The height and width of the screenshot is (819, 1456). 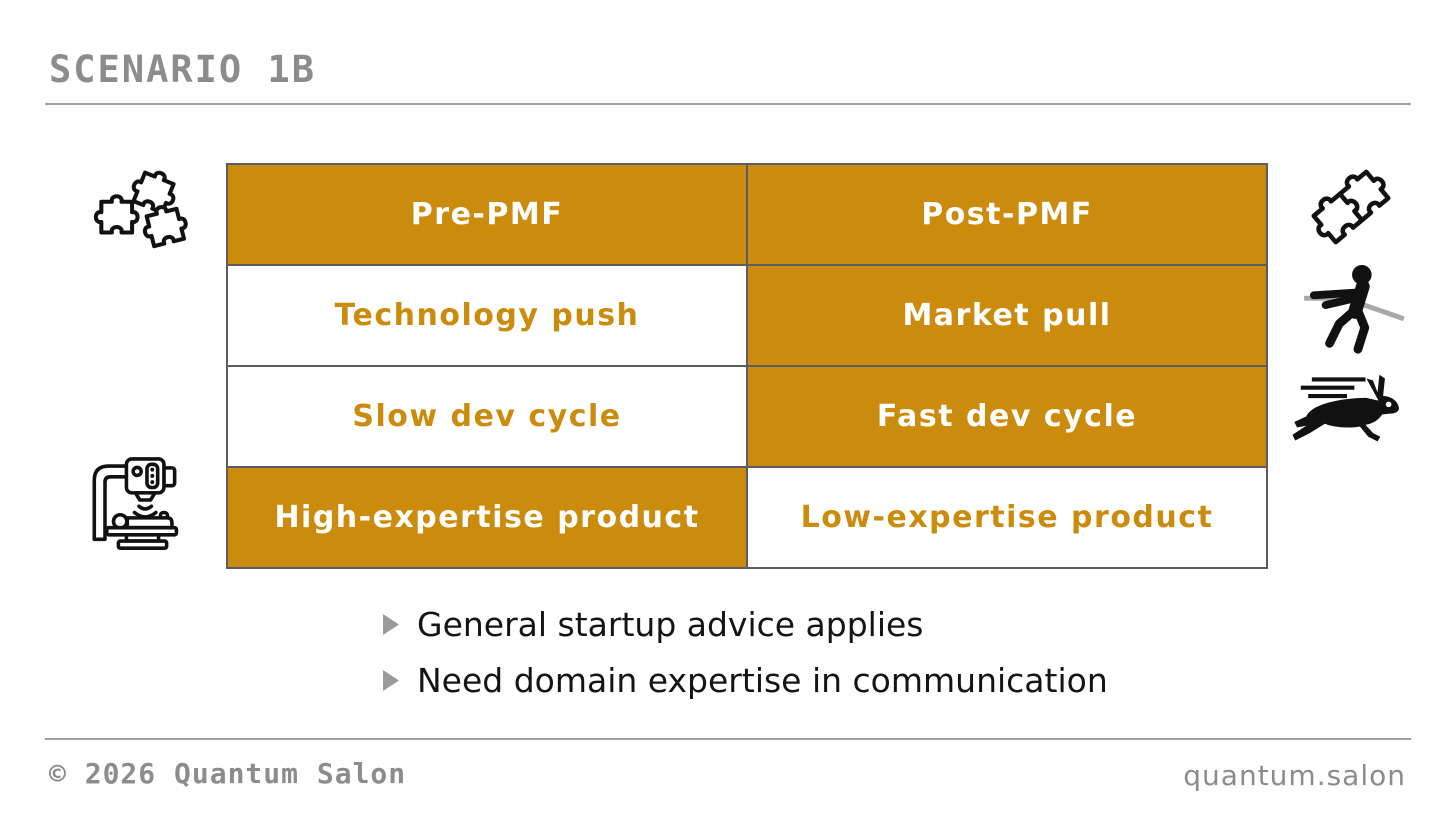 I want to click on copyright-text: © 2026 Quantum Salon, so click(x=228, y=773).